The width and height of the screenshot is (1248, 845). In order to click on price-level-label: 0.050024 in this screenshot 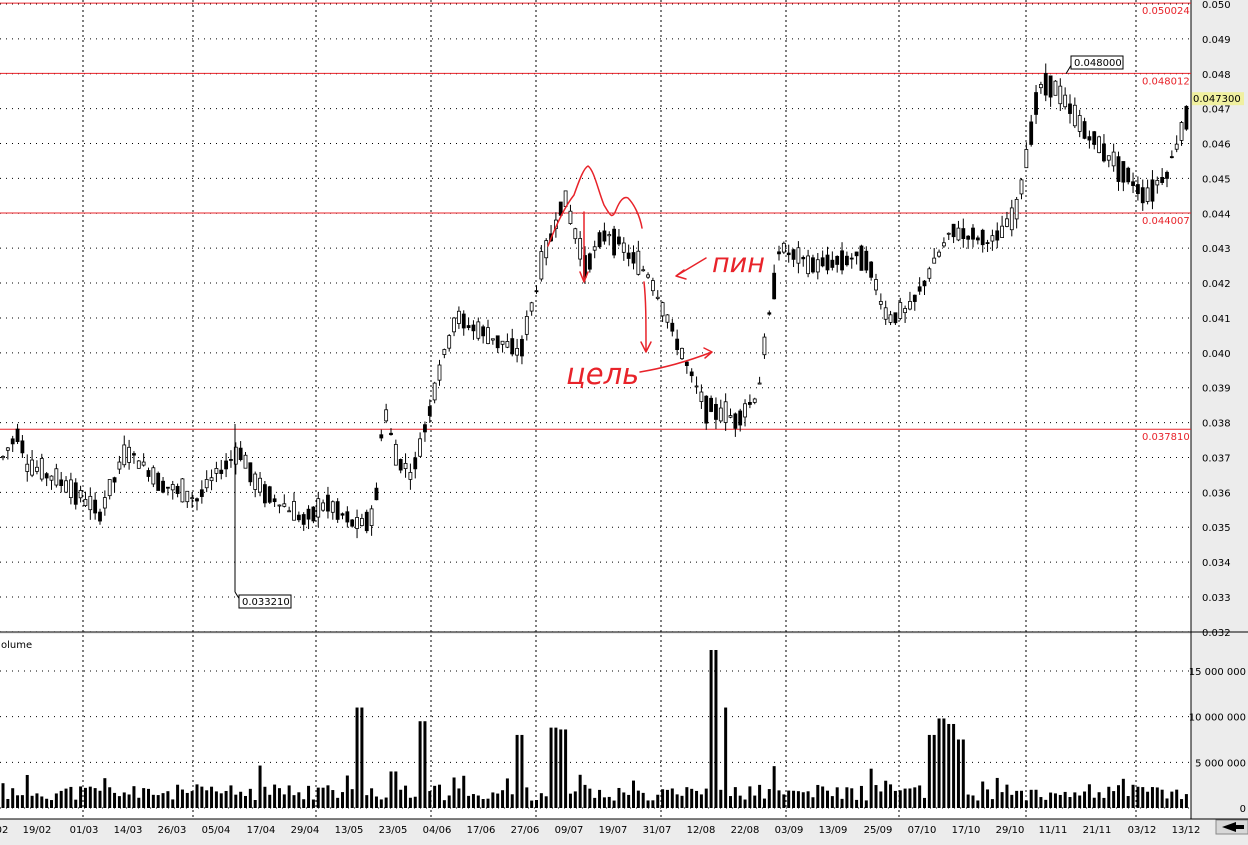, I will do `click(1166, 11)`.